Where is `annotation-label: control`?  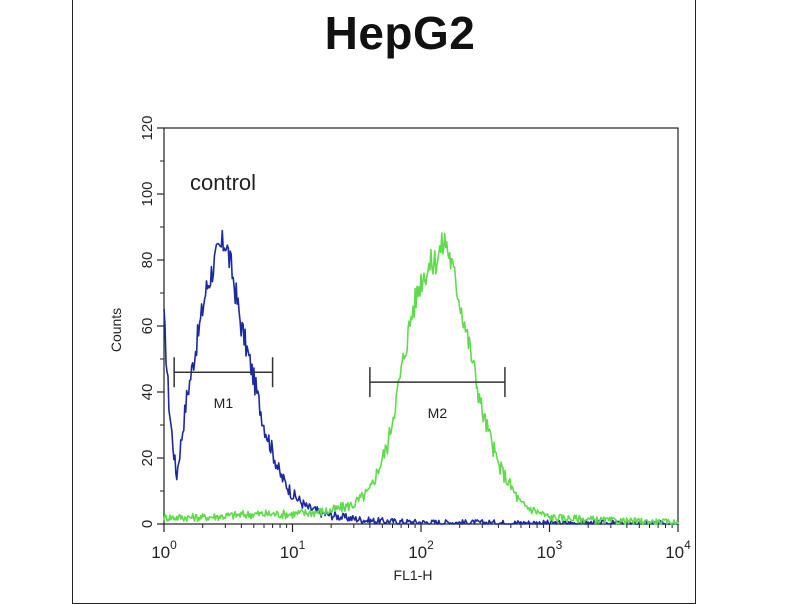
annotation-label: control is located at coordinates (223, 182).